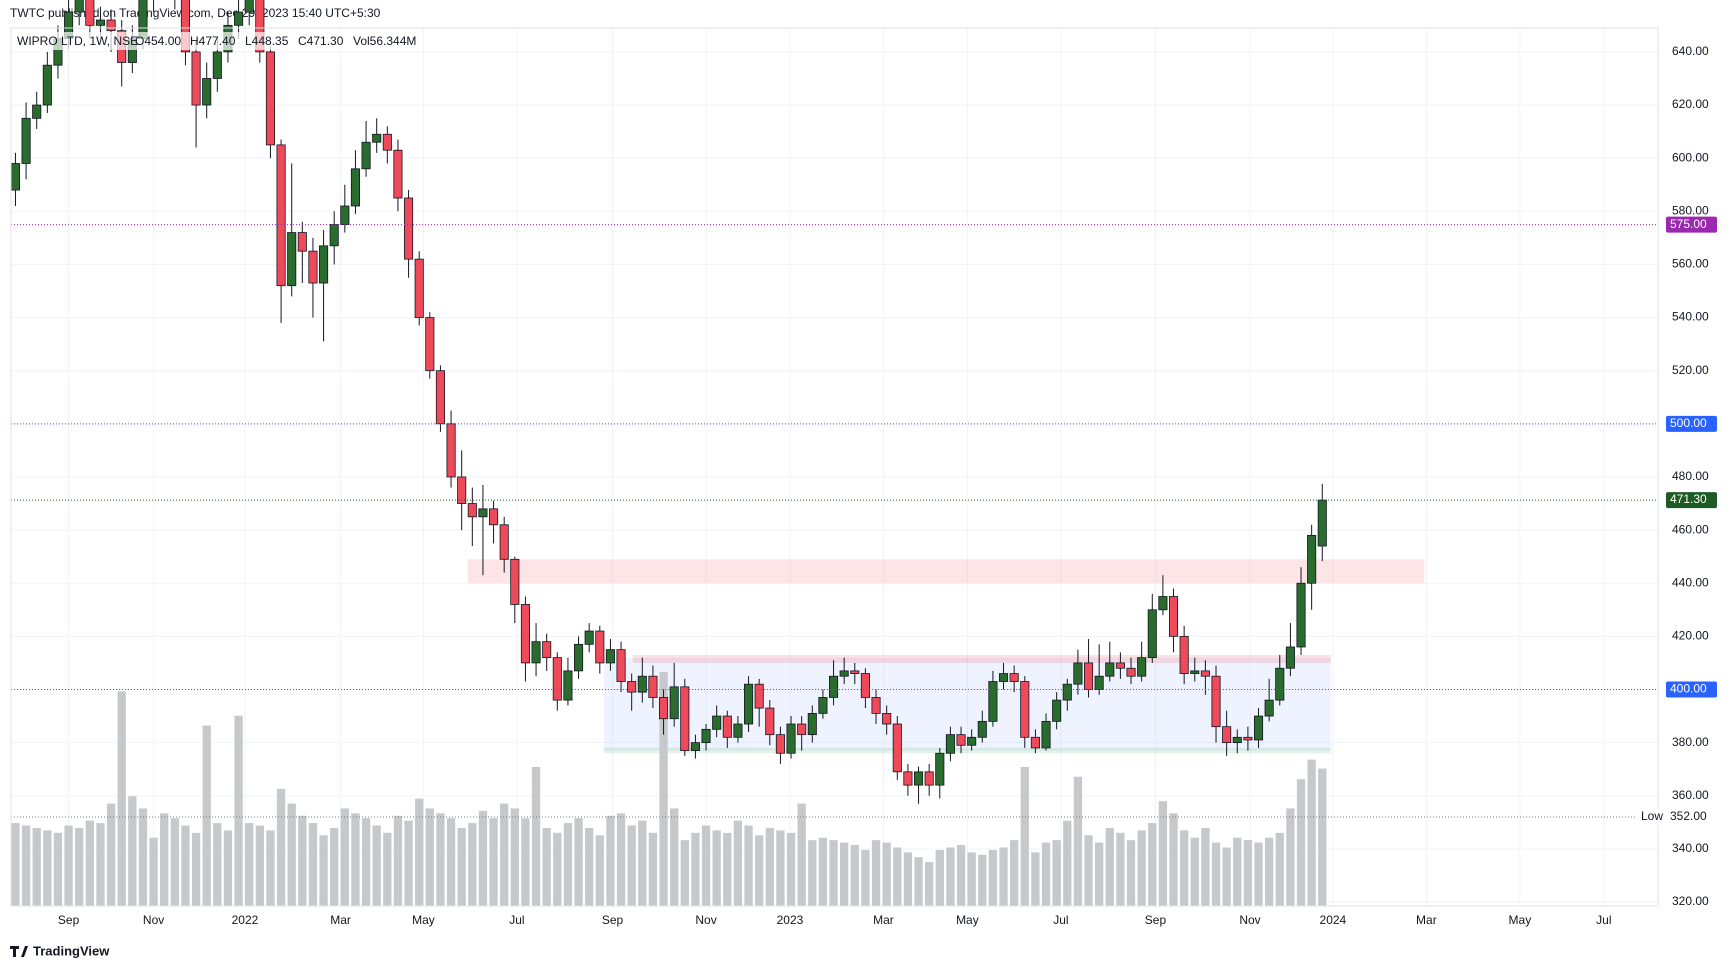  What do you see at coordinates (1690, 104) in the screenshot?
I see `y-tick-label: 620.00` at bounding box center [1690, 104].